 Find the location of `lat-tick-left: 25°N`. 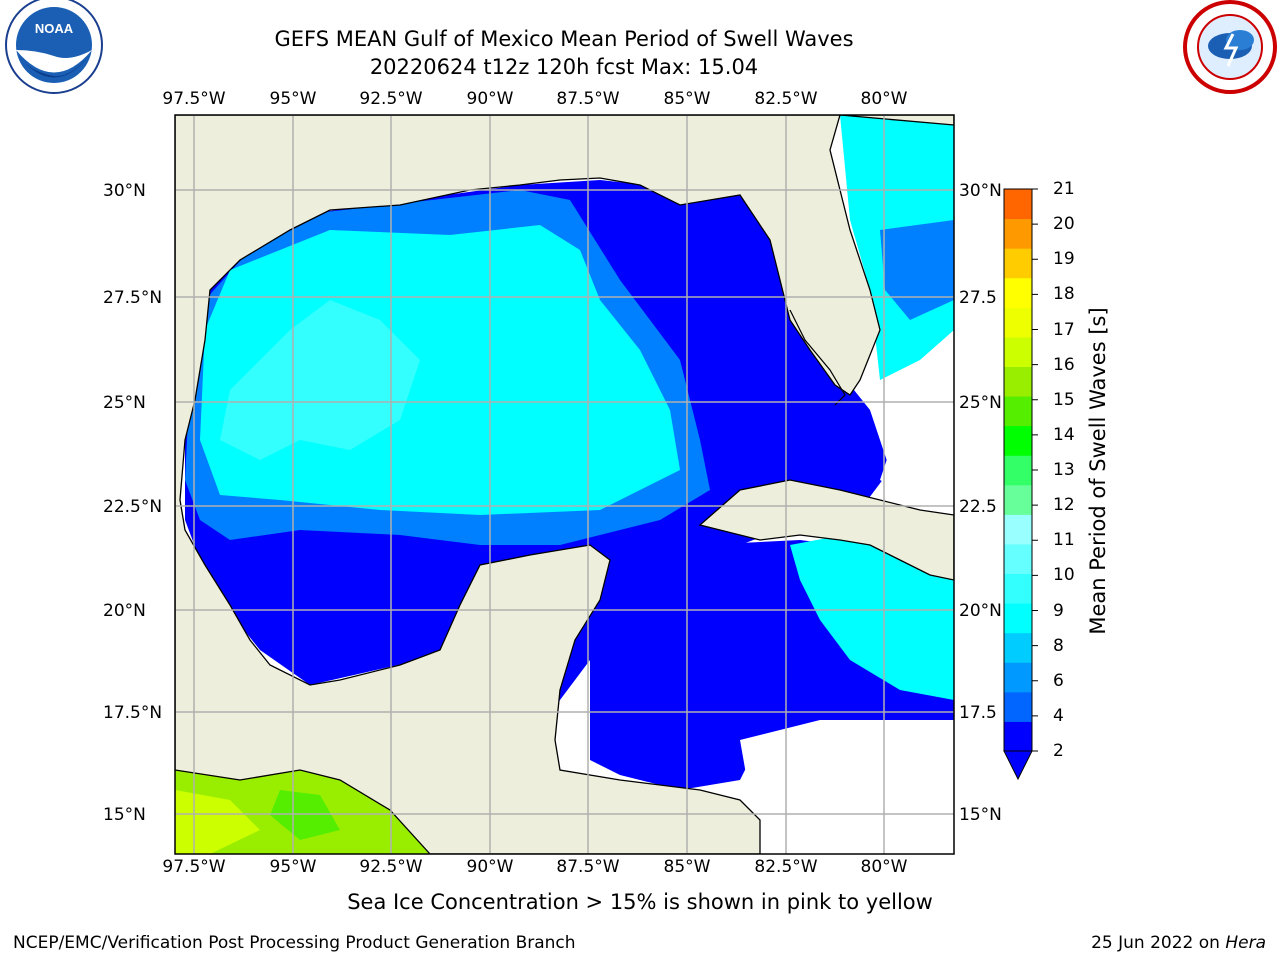

lat-tick-left: 25°N is located at coordinates (124, 403).